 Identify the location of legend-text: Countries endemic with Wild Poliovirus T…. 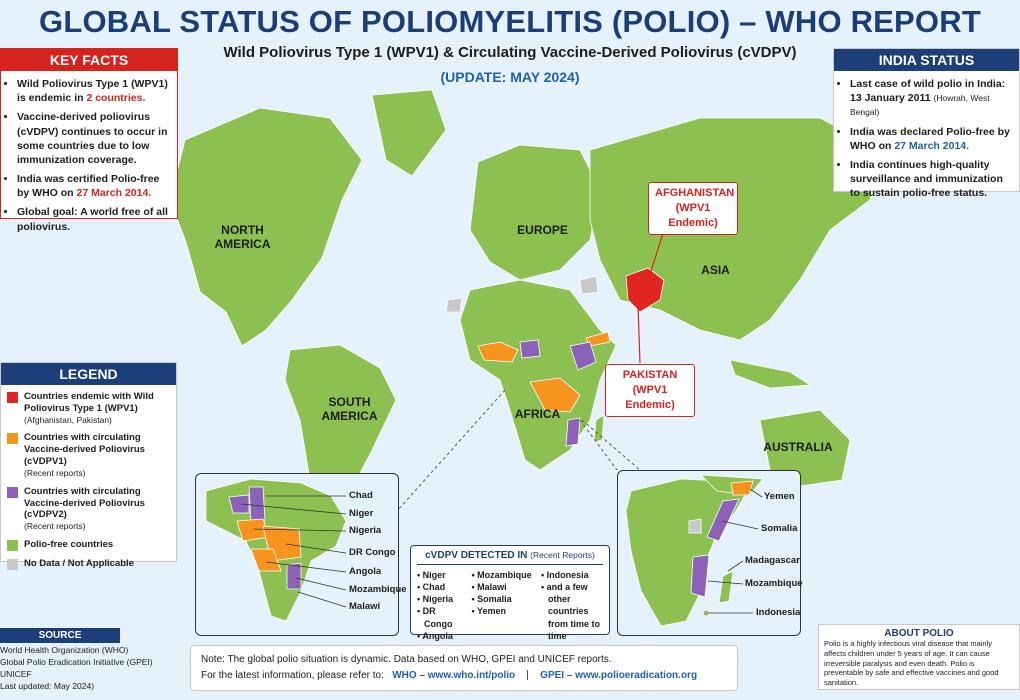
(100, 408).